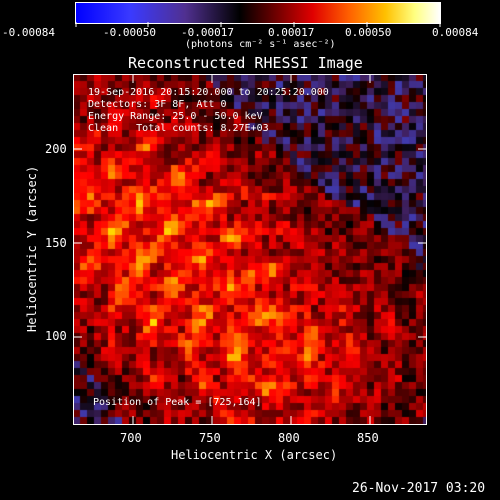 This screenshot has width=500, height=500. Describe the element at coordinates (56, 149) in the screenshot. I see `y-tick-label: 200` at that location.